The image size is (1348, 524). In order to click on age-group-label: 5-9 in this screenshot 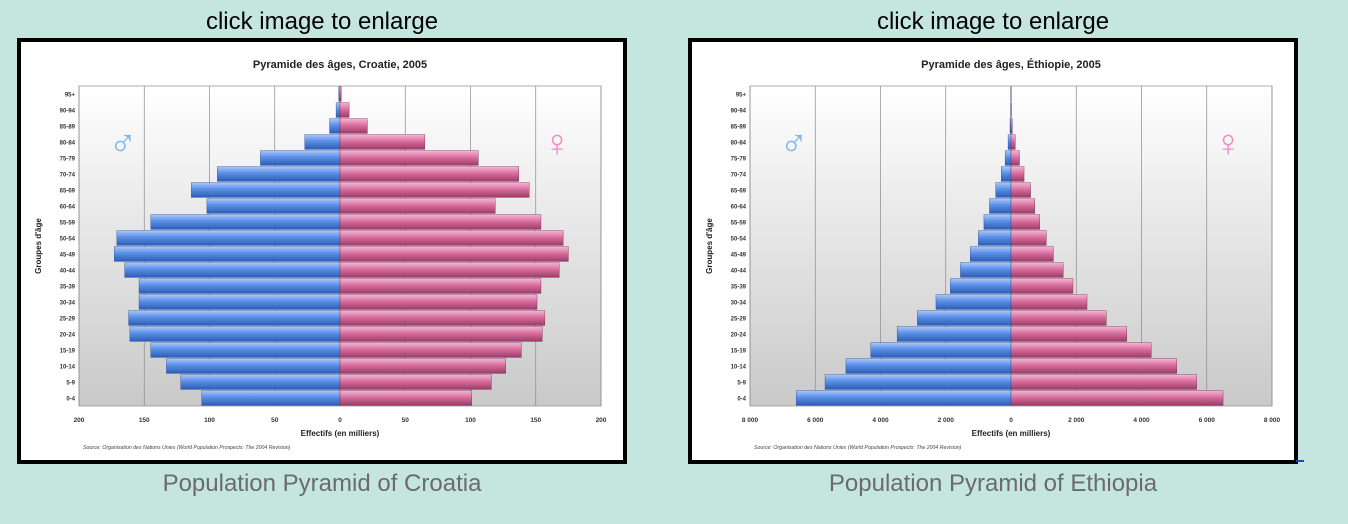, I will do `click(741, 383)`.